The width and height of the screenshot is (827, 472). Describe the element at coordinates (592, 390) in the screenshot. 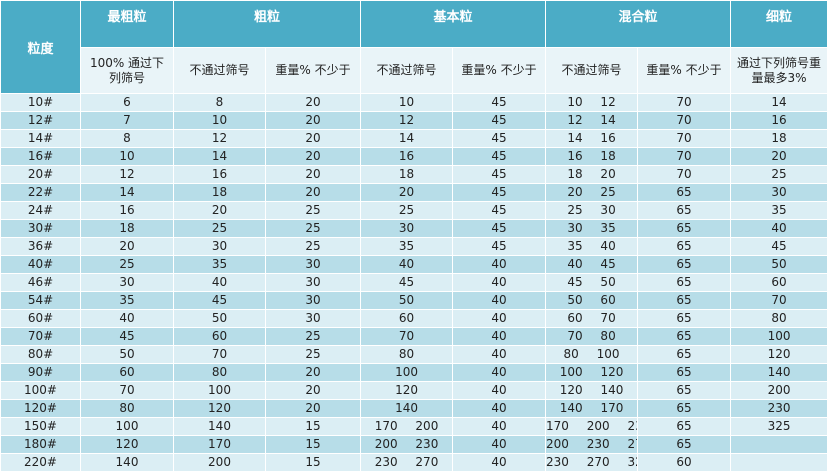

I see `value-cell: 120 140` at that location.